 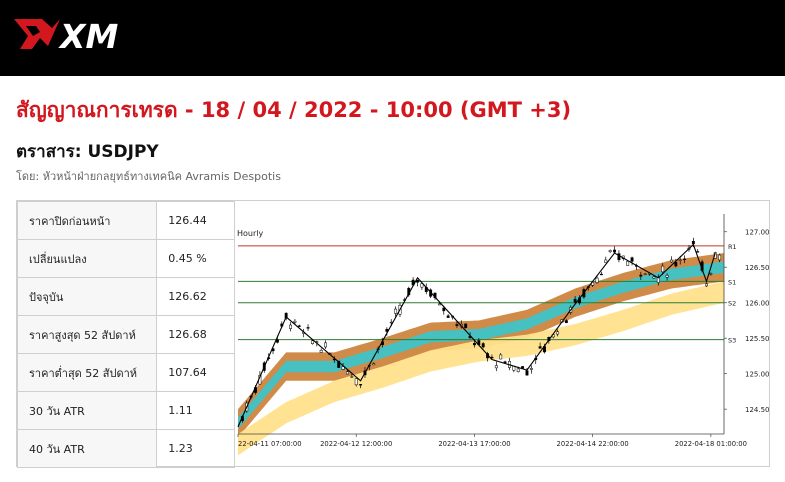 What do you see at coordinates (87, 296) in the screenshot?
I see `stat-label: ปัจจุบัน` at bounding box center [87, 296].